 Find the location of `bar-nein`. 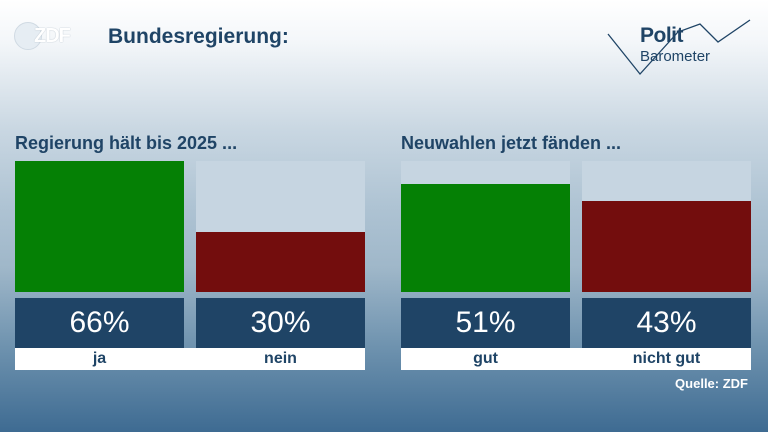

bar-nein is located at coordinates (280, 262).